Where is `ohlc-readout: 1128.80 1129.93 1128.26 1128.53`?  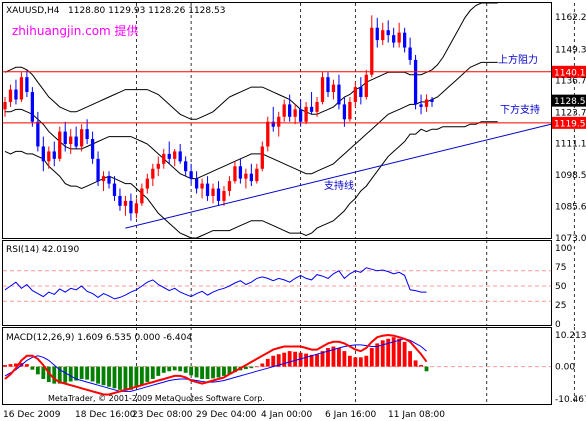 ohlc-readout: 1128.80 1129.93 1128.26 1128.53 is located at coordinates (146, 11).